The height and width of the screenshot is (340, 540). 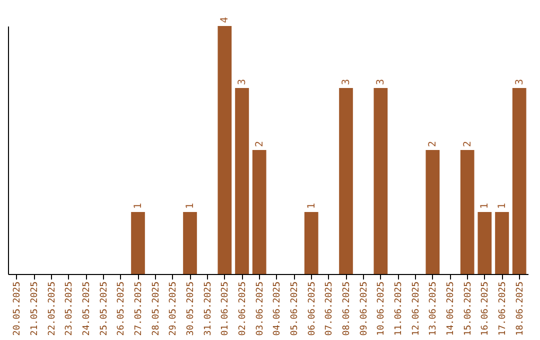 I want to click on x-tick-label: 23.05.2025, so click(x=69, y=309).